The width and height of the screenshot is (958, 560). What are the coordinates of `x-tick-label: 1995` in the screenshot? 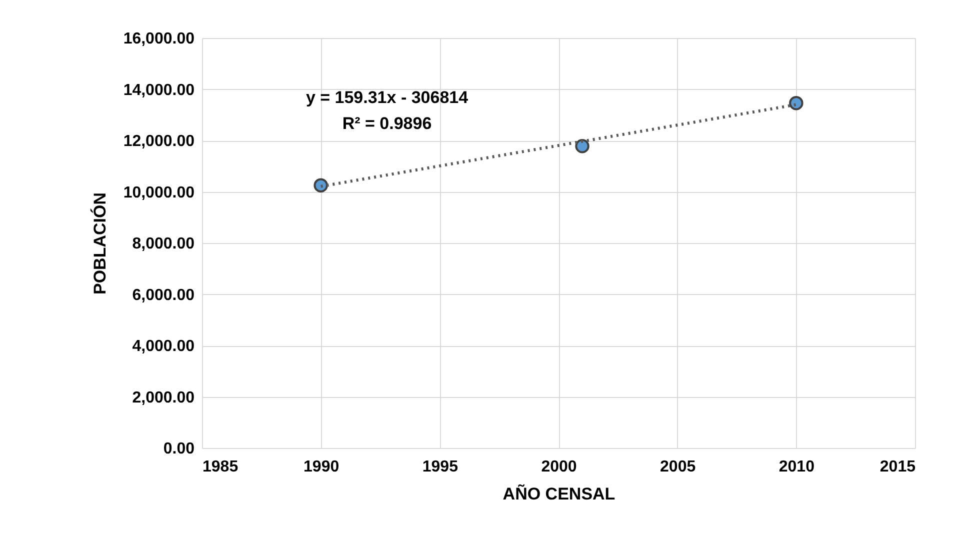 It's located at (440, 467).